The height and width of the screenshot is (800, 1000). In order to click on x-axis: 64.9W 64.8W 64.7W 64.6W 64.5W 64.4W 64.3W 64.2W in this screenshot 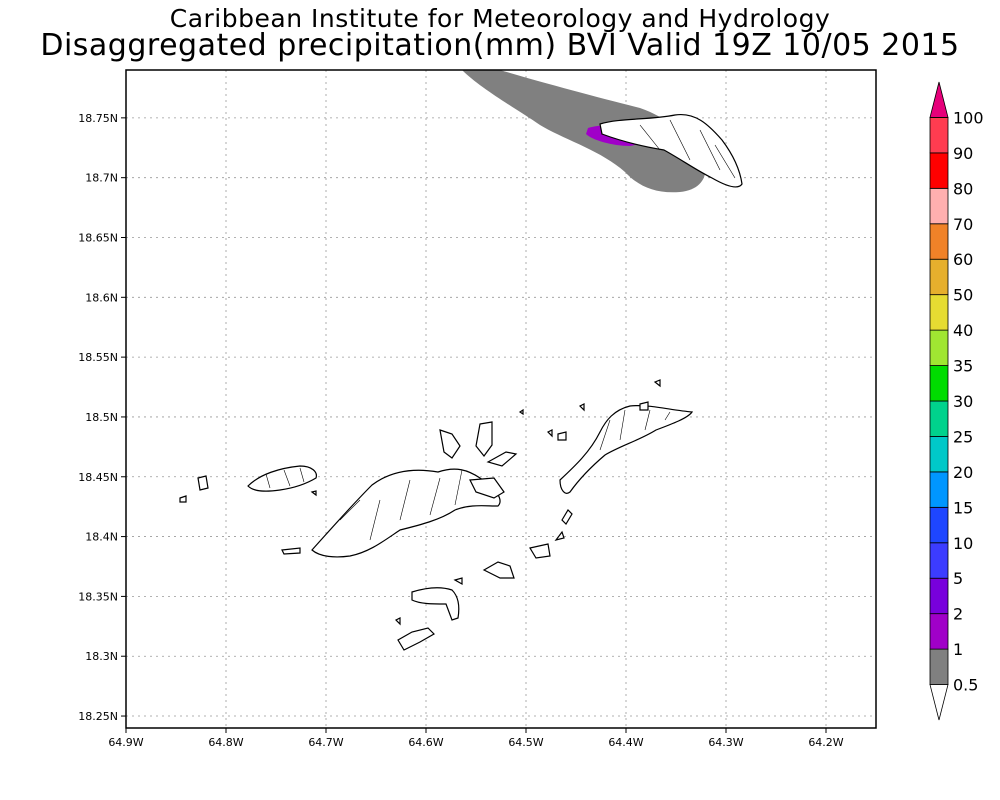, I will do `click(476, 738)`.